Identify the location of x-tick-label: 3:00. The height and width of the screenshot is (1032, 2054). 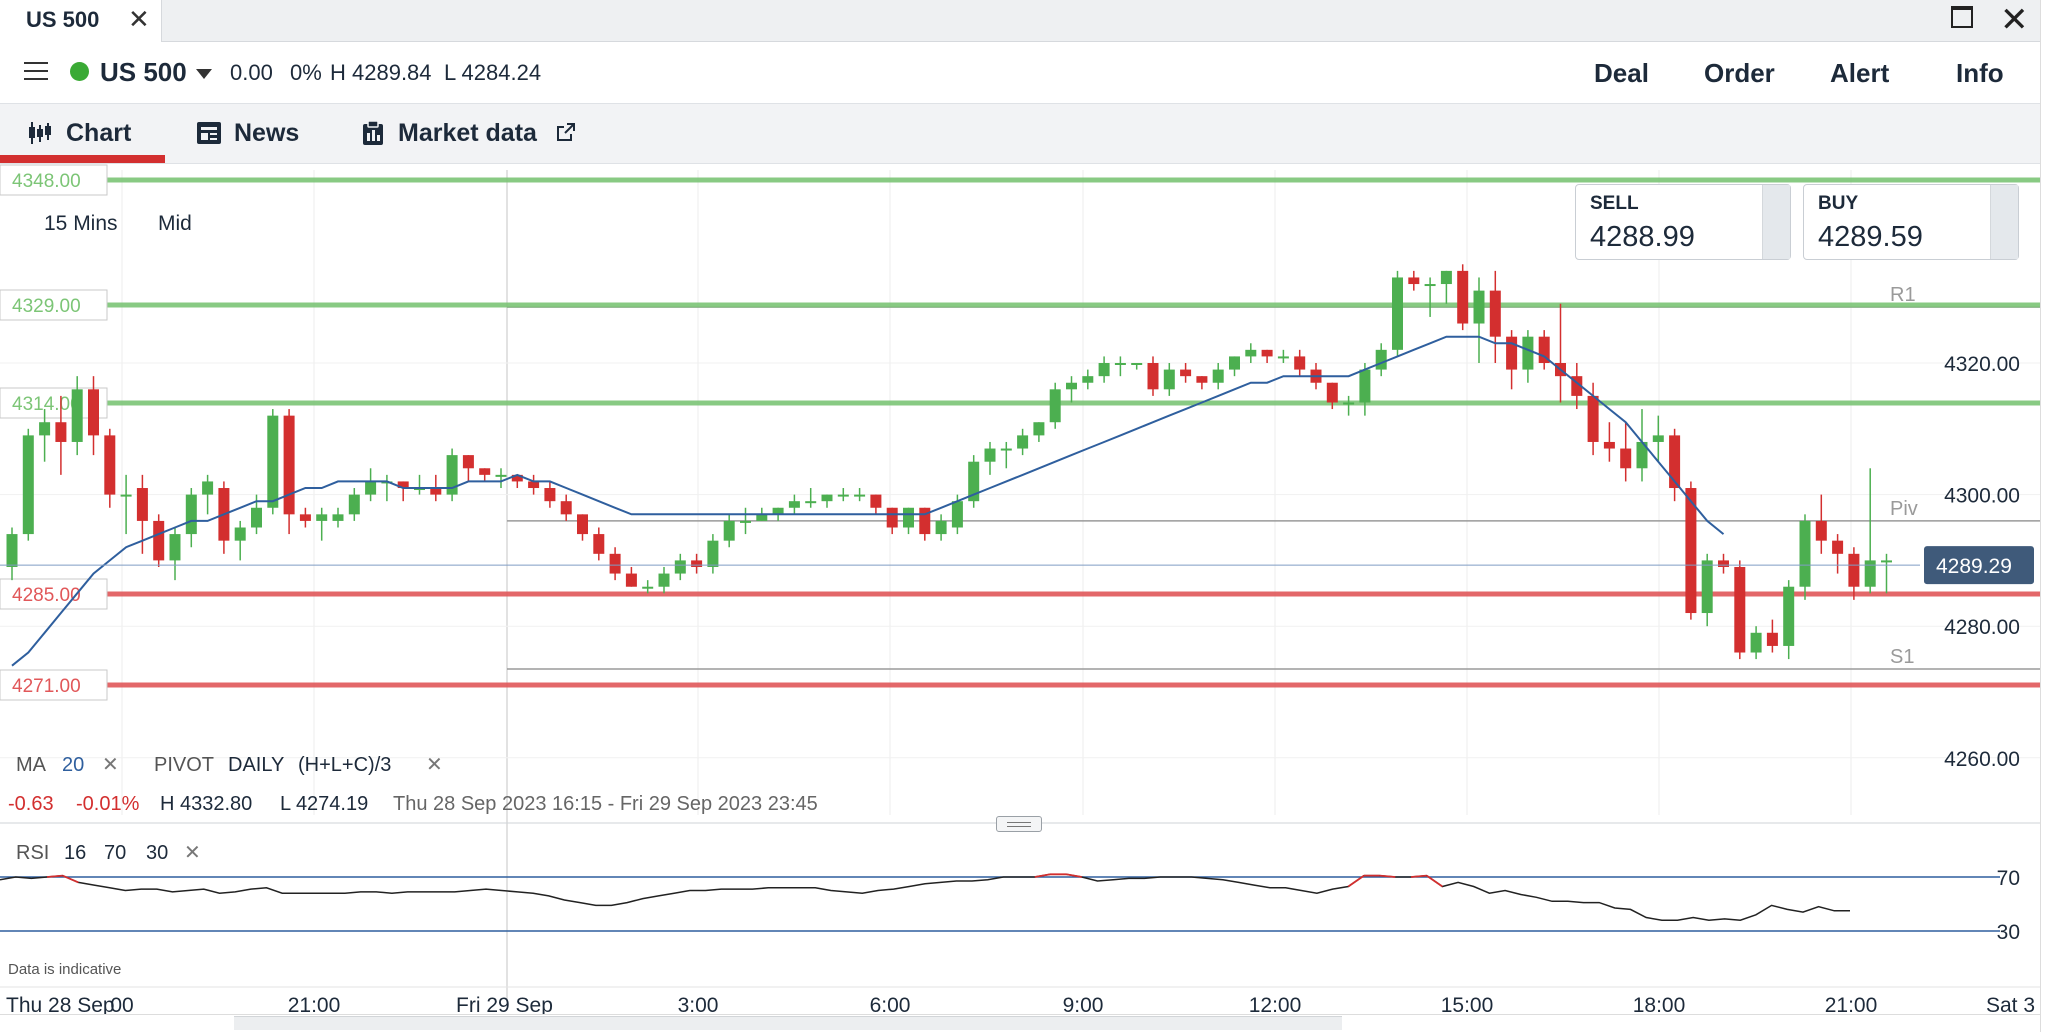
(698, 1005).